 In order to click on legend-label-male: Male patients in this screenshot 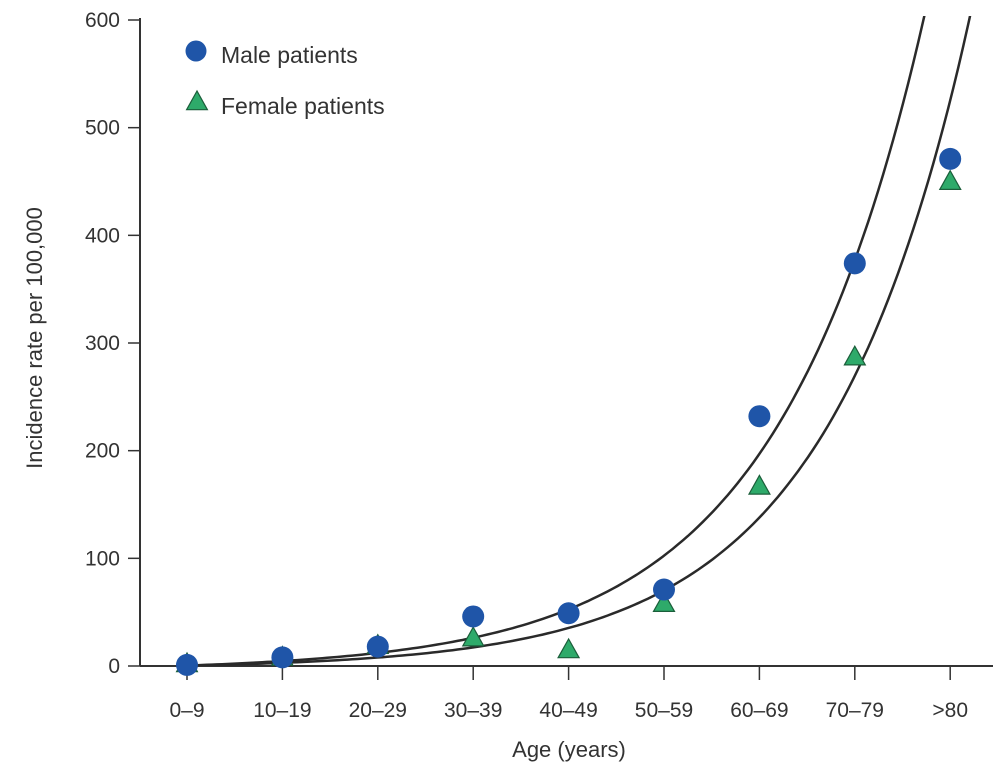, I will do `click(289, 55)`.